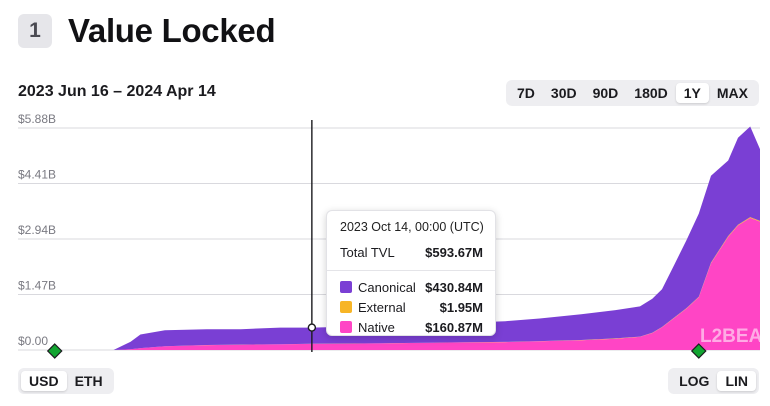 The image size is (770, 406). I want to click on legend-swatch-canonical, so click(346, 287).